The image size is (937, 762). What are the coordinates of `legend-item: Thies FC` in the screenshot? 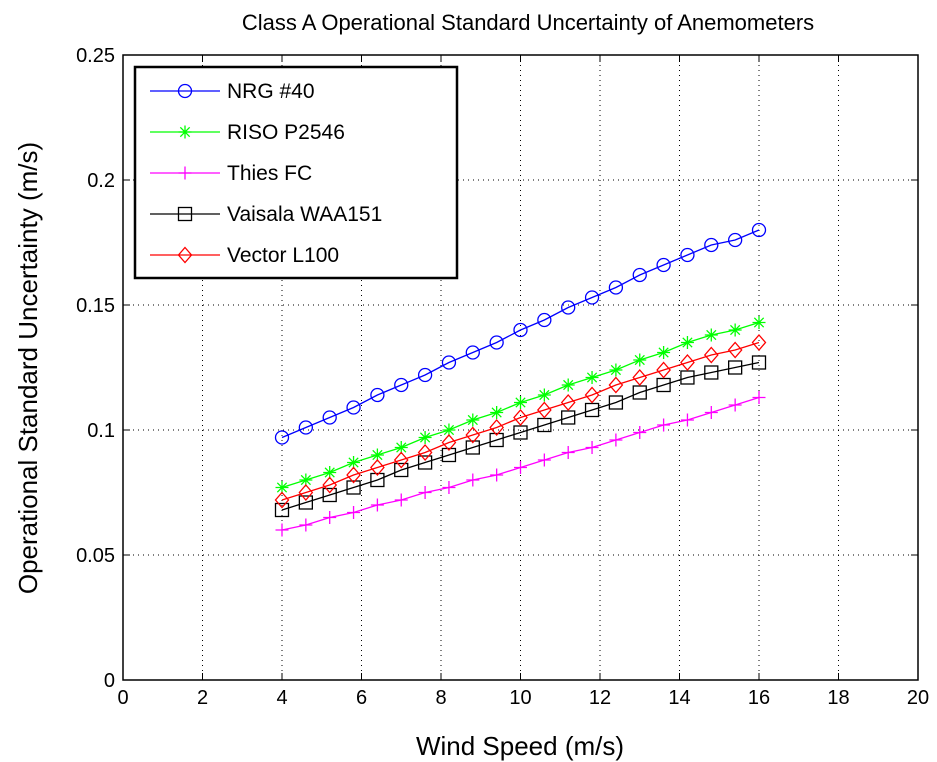 It's located at (231, 173).